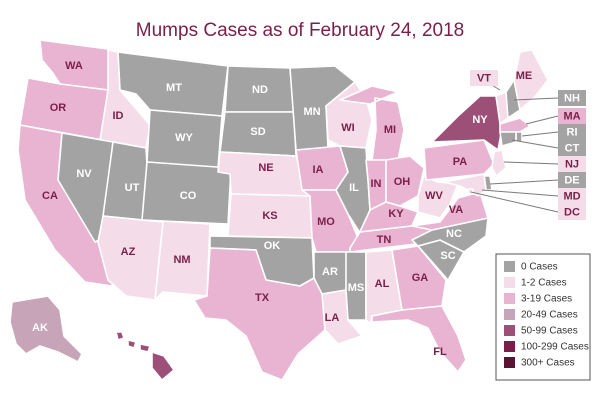 The image size is (600, 400). I want to click on state-label-or: OR, so click(58, 108).